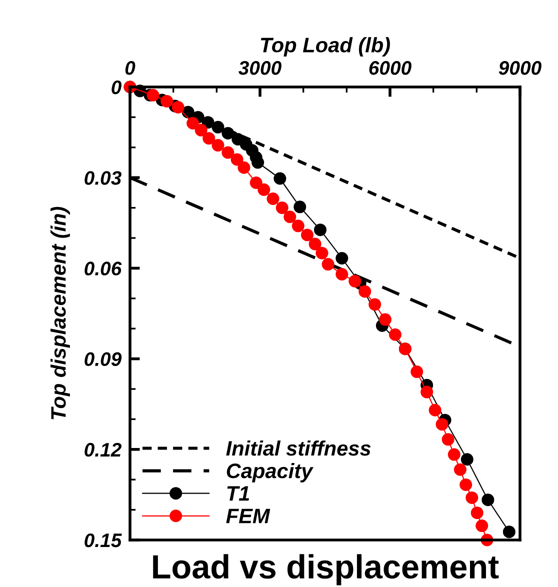 The width and height of the screenshot is (558, 587). What do you see at coordinates (103, 178) in the screenshot?
I see `y-tick-label: 0.03` at bounding box center [103, 178].